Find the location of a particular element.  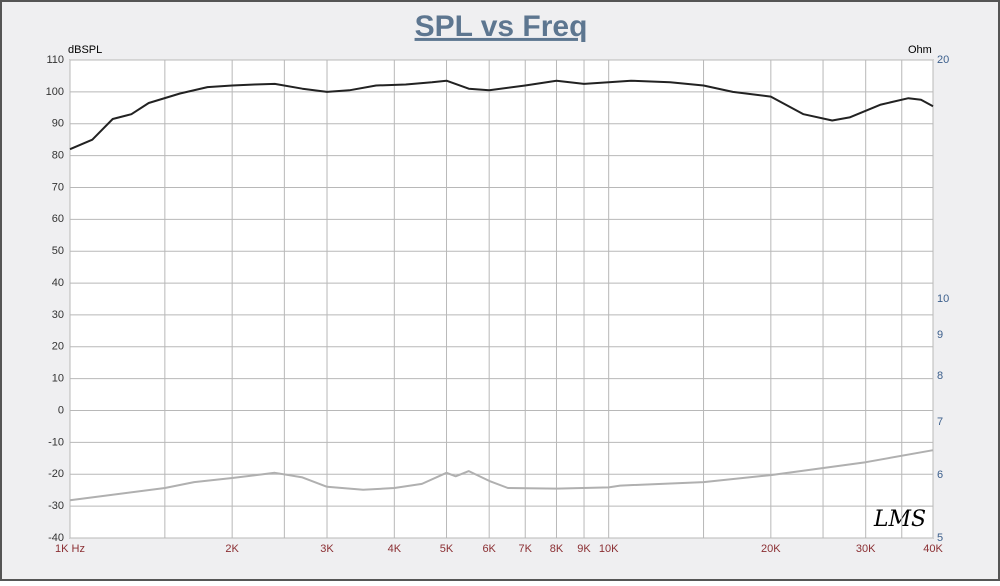

x-tick-label: 40K is located at coordinates (933, 549).